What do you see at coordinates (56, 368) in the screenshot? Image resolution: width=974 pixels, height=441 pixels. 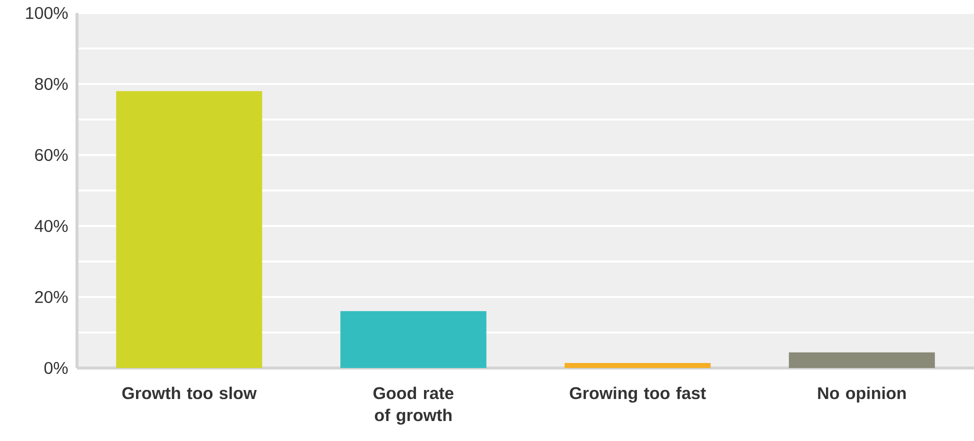 I see `y-tick-label: 0%` at bounding box center [56, 368].